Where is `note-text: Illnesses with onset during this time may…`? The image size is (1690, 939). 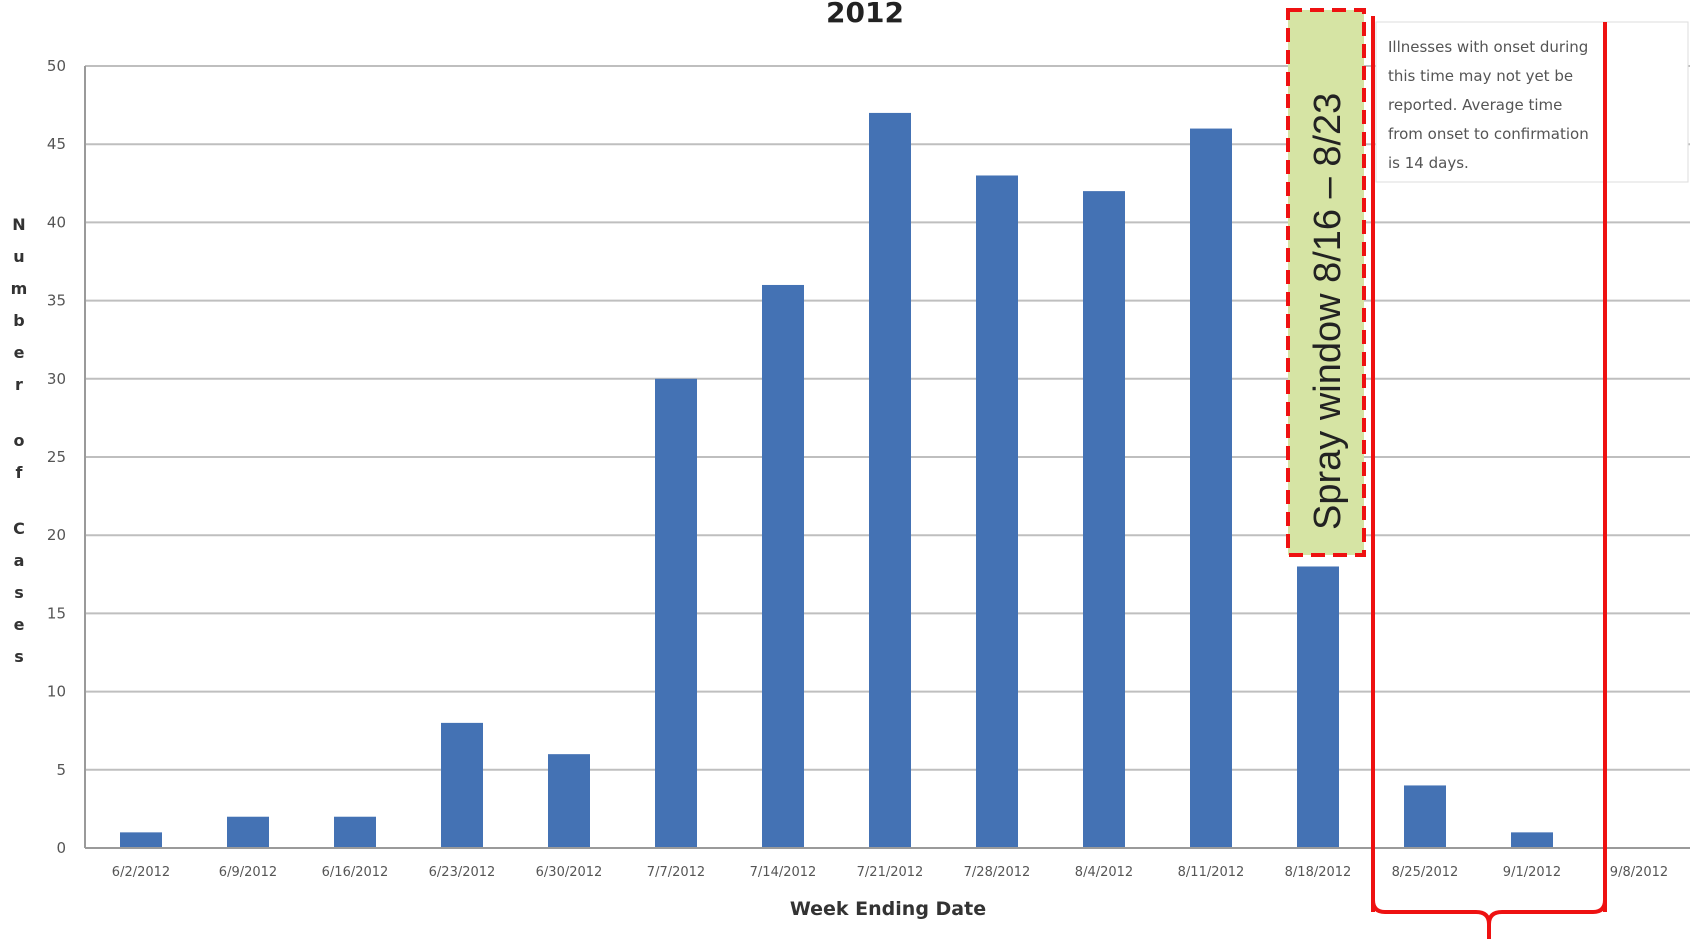 note-text: Illnesses with onset during this time may… is located at coordinates (1488, 105).